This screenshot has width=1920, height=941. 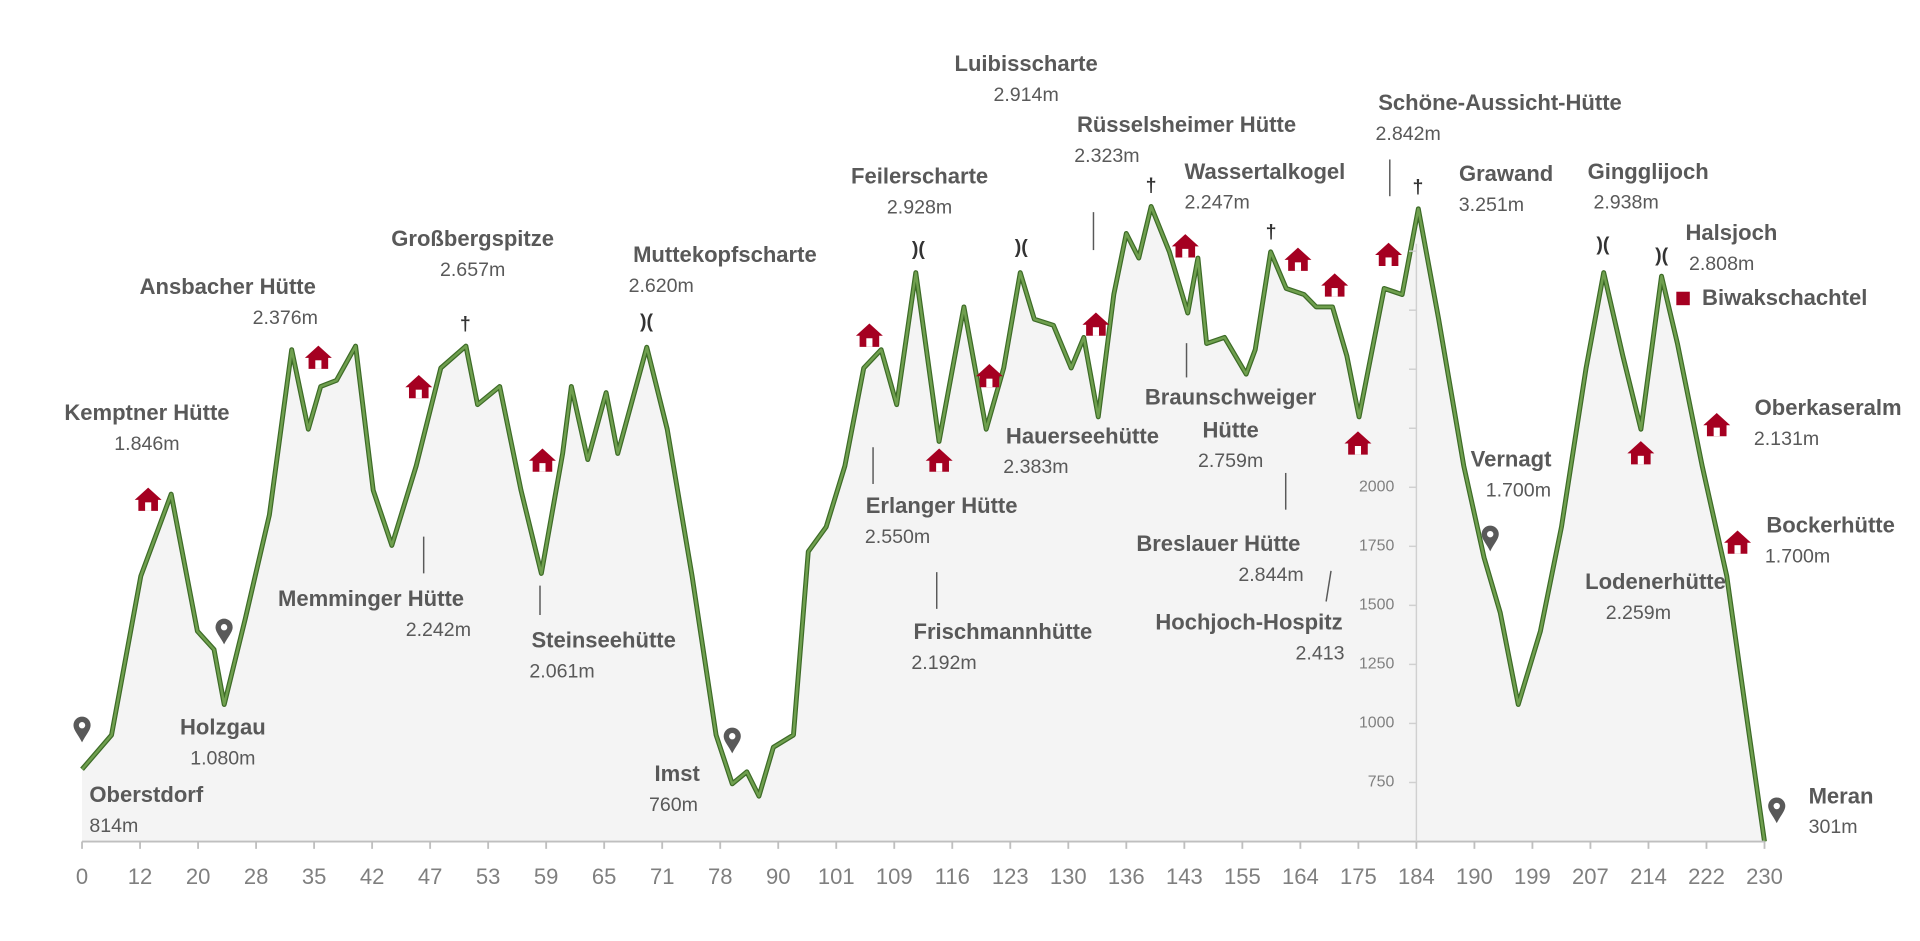 What do you see at coordinates (371, 598) in the screenshot?
I see `annotation-name: Memminger Hütte` at bounding box center [371, 598].